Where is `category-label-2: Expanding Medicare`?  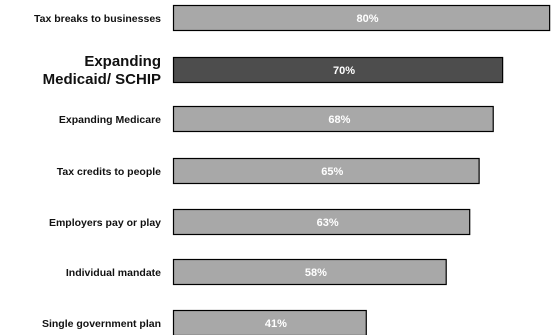
category-label-2: Expanding Medicare is located at coordinates (110, 120).